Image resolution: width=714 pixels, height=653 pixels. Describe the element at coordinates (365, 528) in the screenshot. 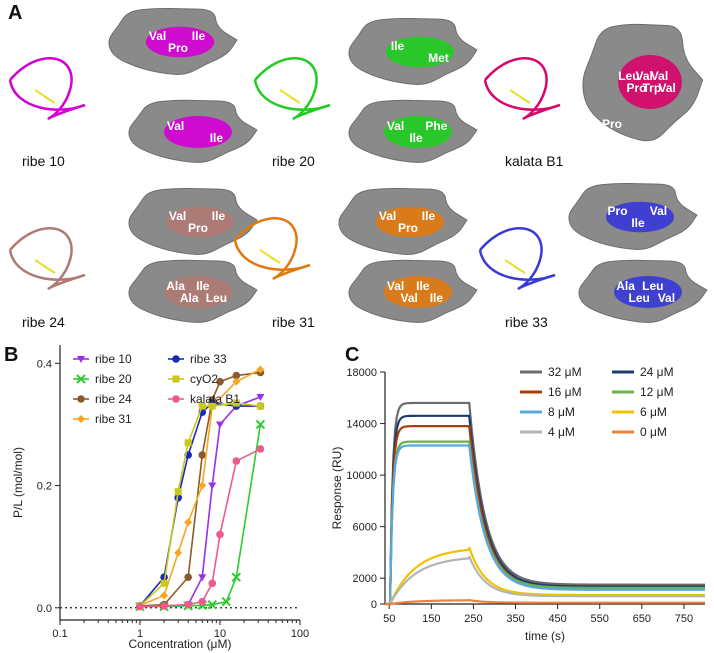

I see `panel-c-y-tick-label: 6000` at that location.